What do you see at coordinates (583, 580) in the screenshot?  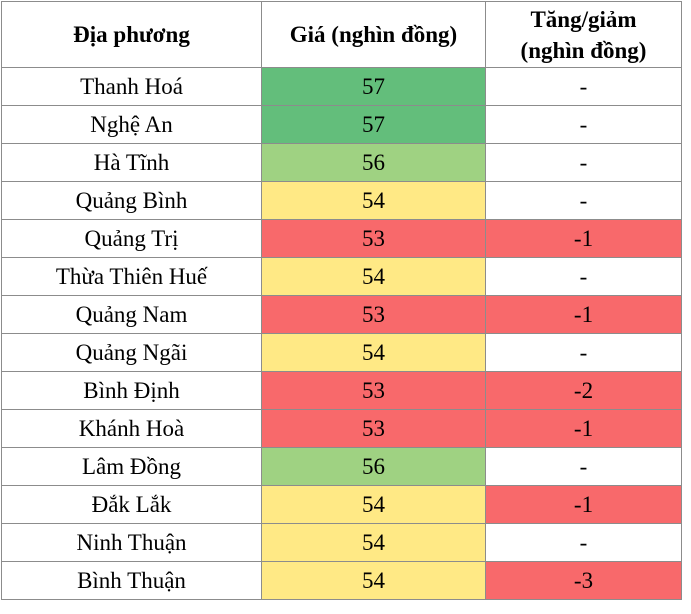 I see `change-cell: -3` at bounding box center [583, 580].